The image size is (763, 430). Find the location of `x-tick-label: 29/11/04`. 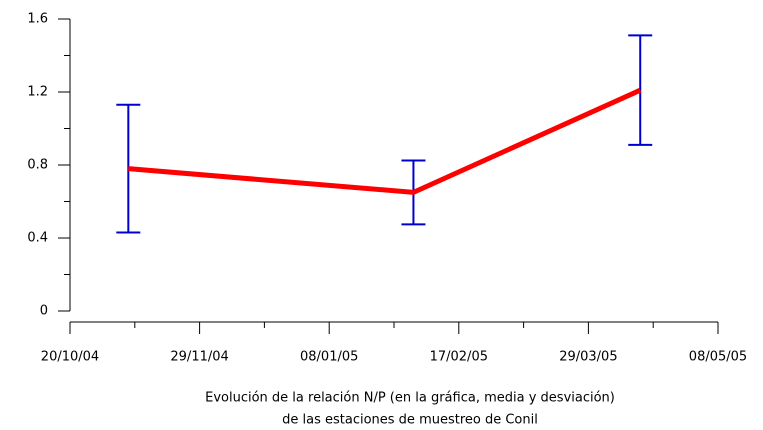

x-tick-label: 29/11/04 is located at coordinates (199, 357).